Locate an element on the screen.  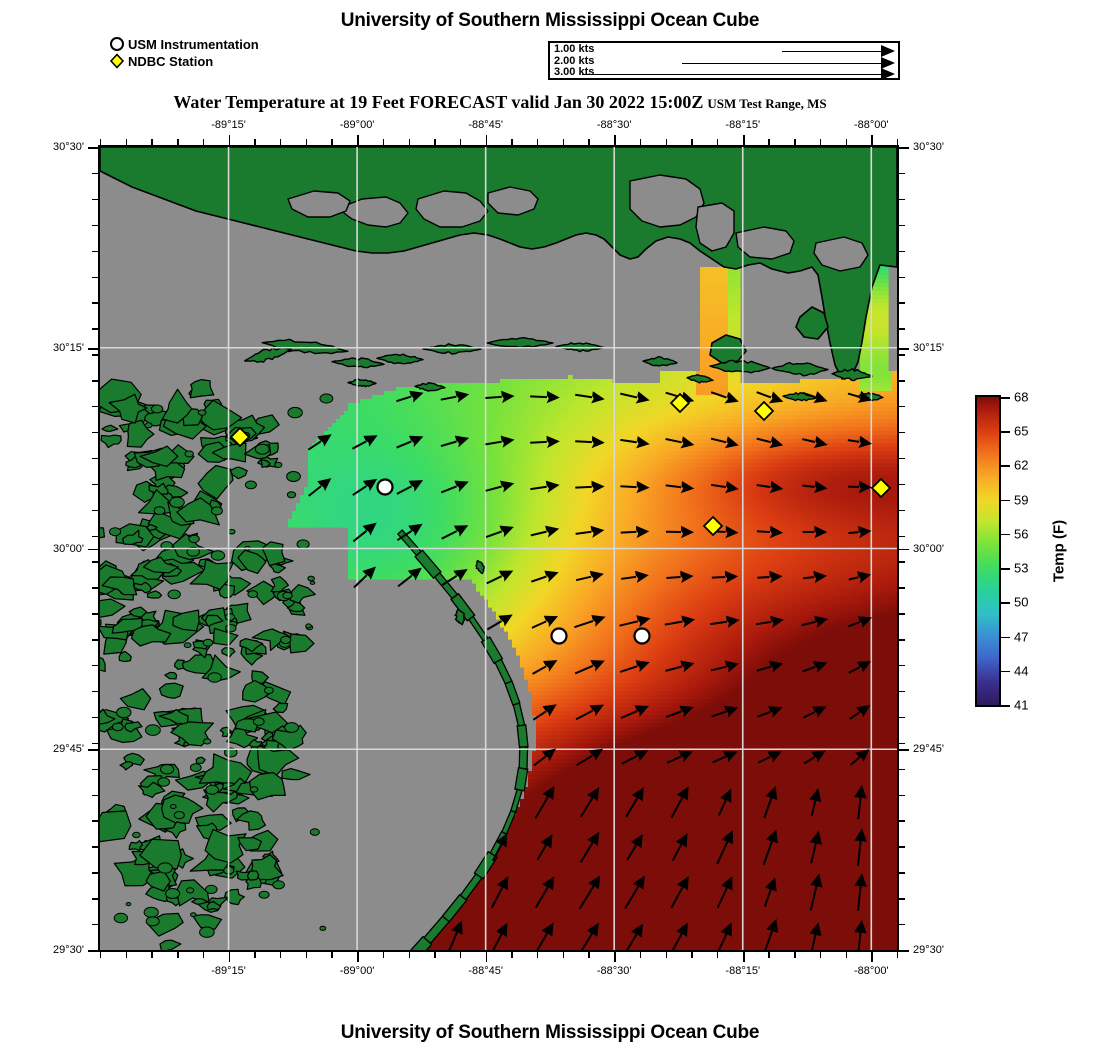
subtitle-region: USM Test Range, MS is located at coordinates (767, 103).